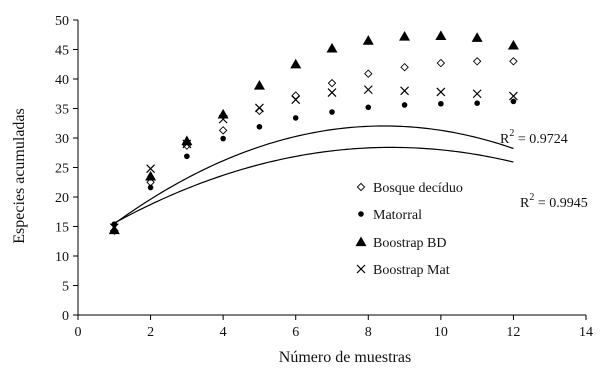 The height and width of the screenshot is (371, 606). Describe the element at coordinates (62, 110) in the screenshot. I see `y-tick-label: 35` at that location.